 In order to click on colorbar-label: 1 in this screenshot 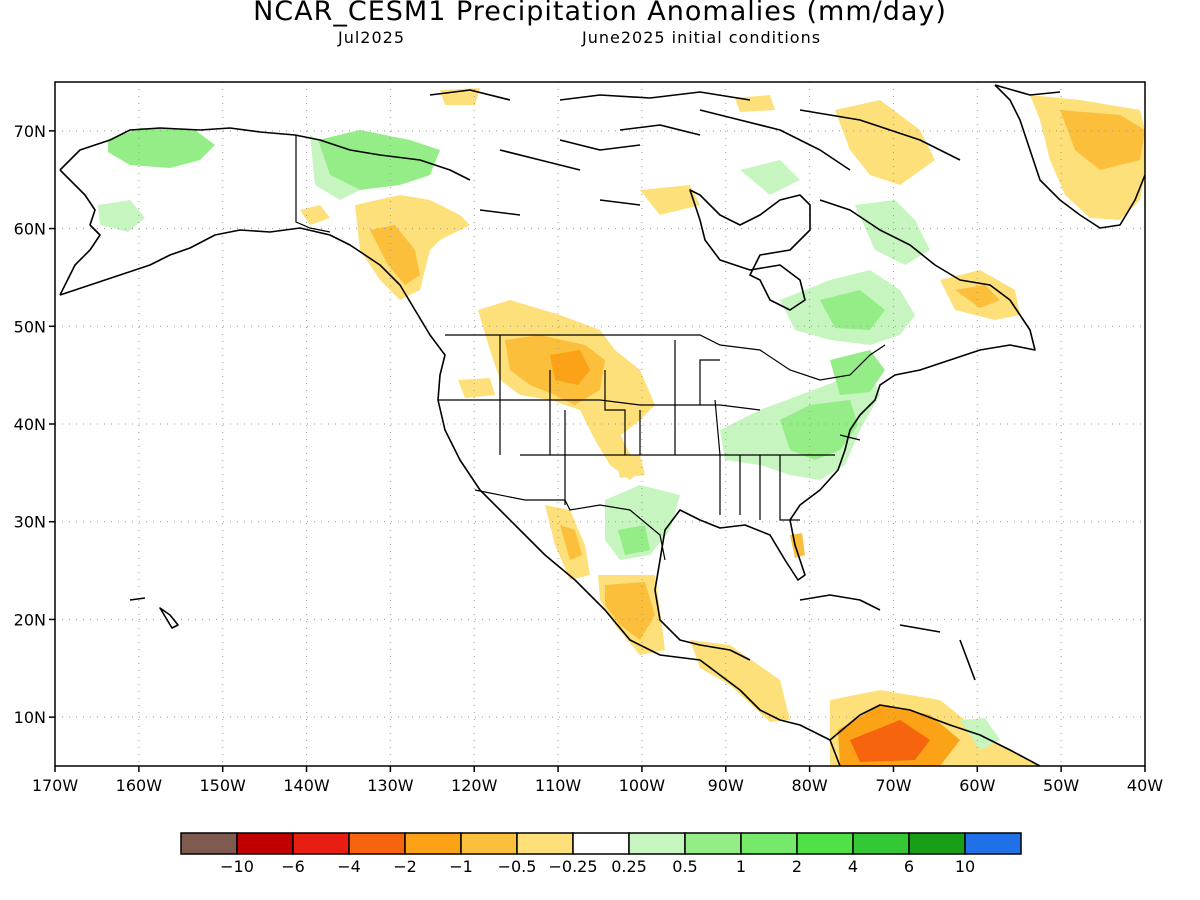, I will do `click(741, 866)`.